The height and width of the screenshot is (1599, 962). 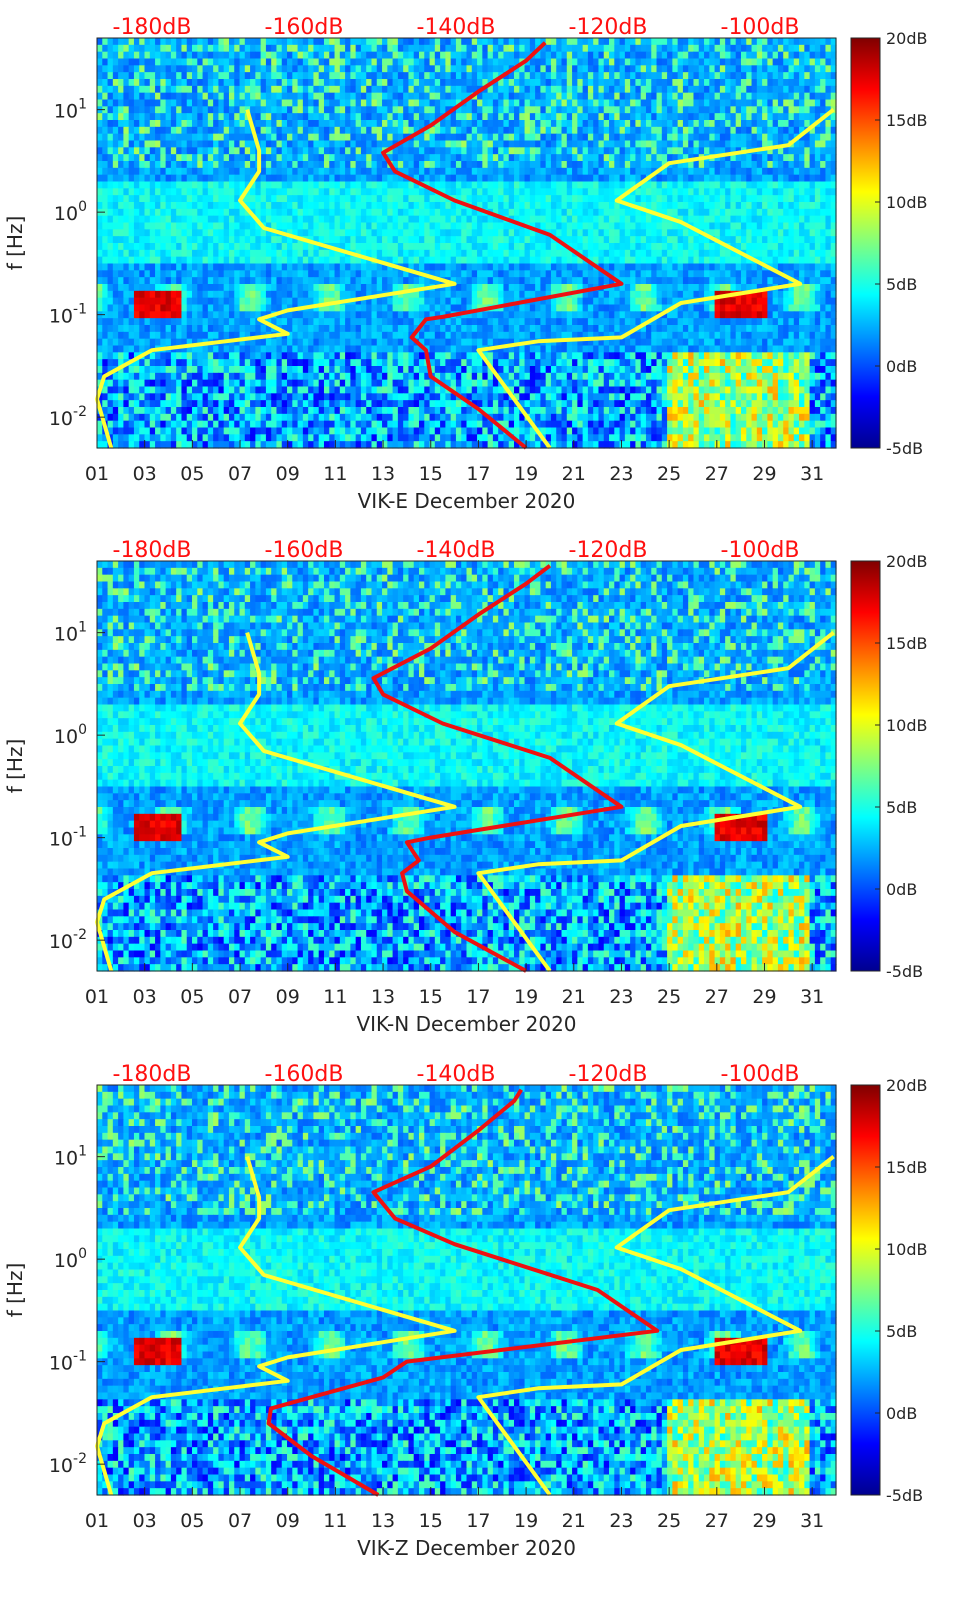 What do you see at coordinates (240, 1521) in the screenshot?
I see `x-tick-label: 07` at bounding box center [240, 1521].